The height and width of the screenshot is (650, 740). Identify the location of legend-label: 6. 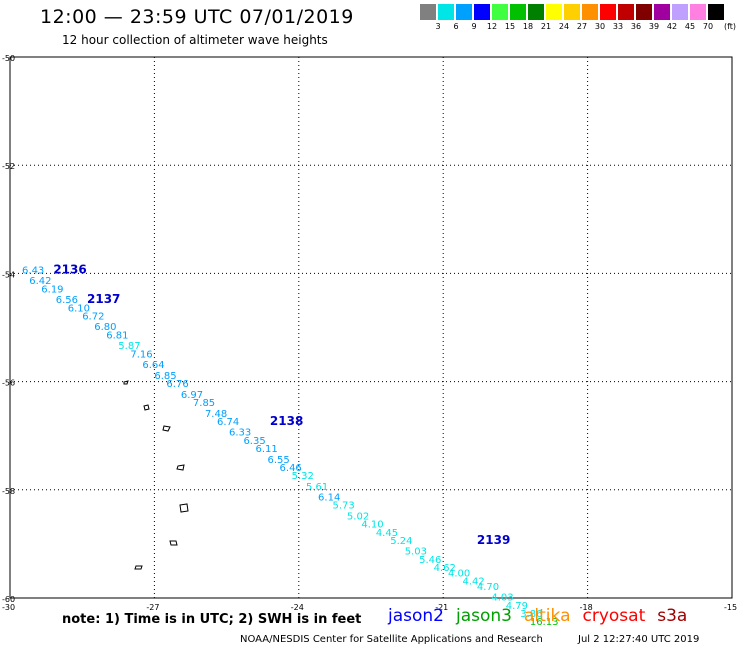
(456, 26).